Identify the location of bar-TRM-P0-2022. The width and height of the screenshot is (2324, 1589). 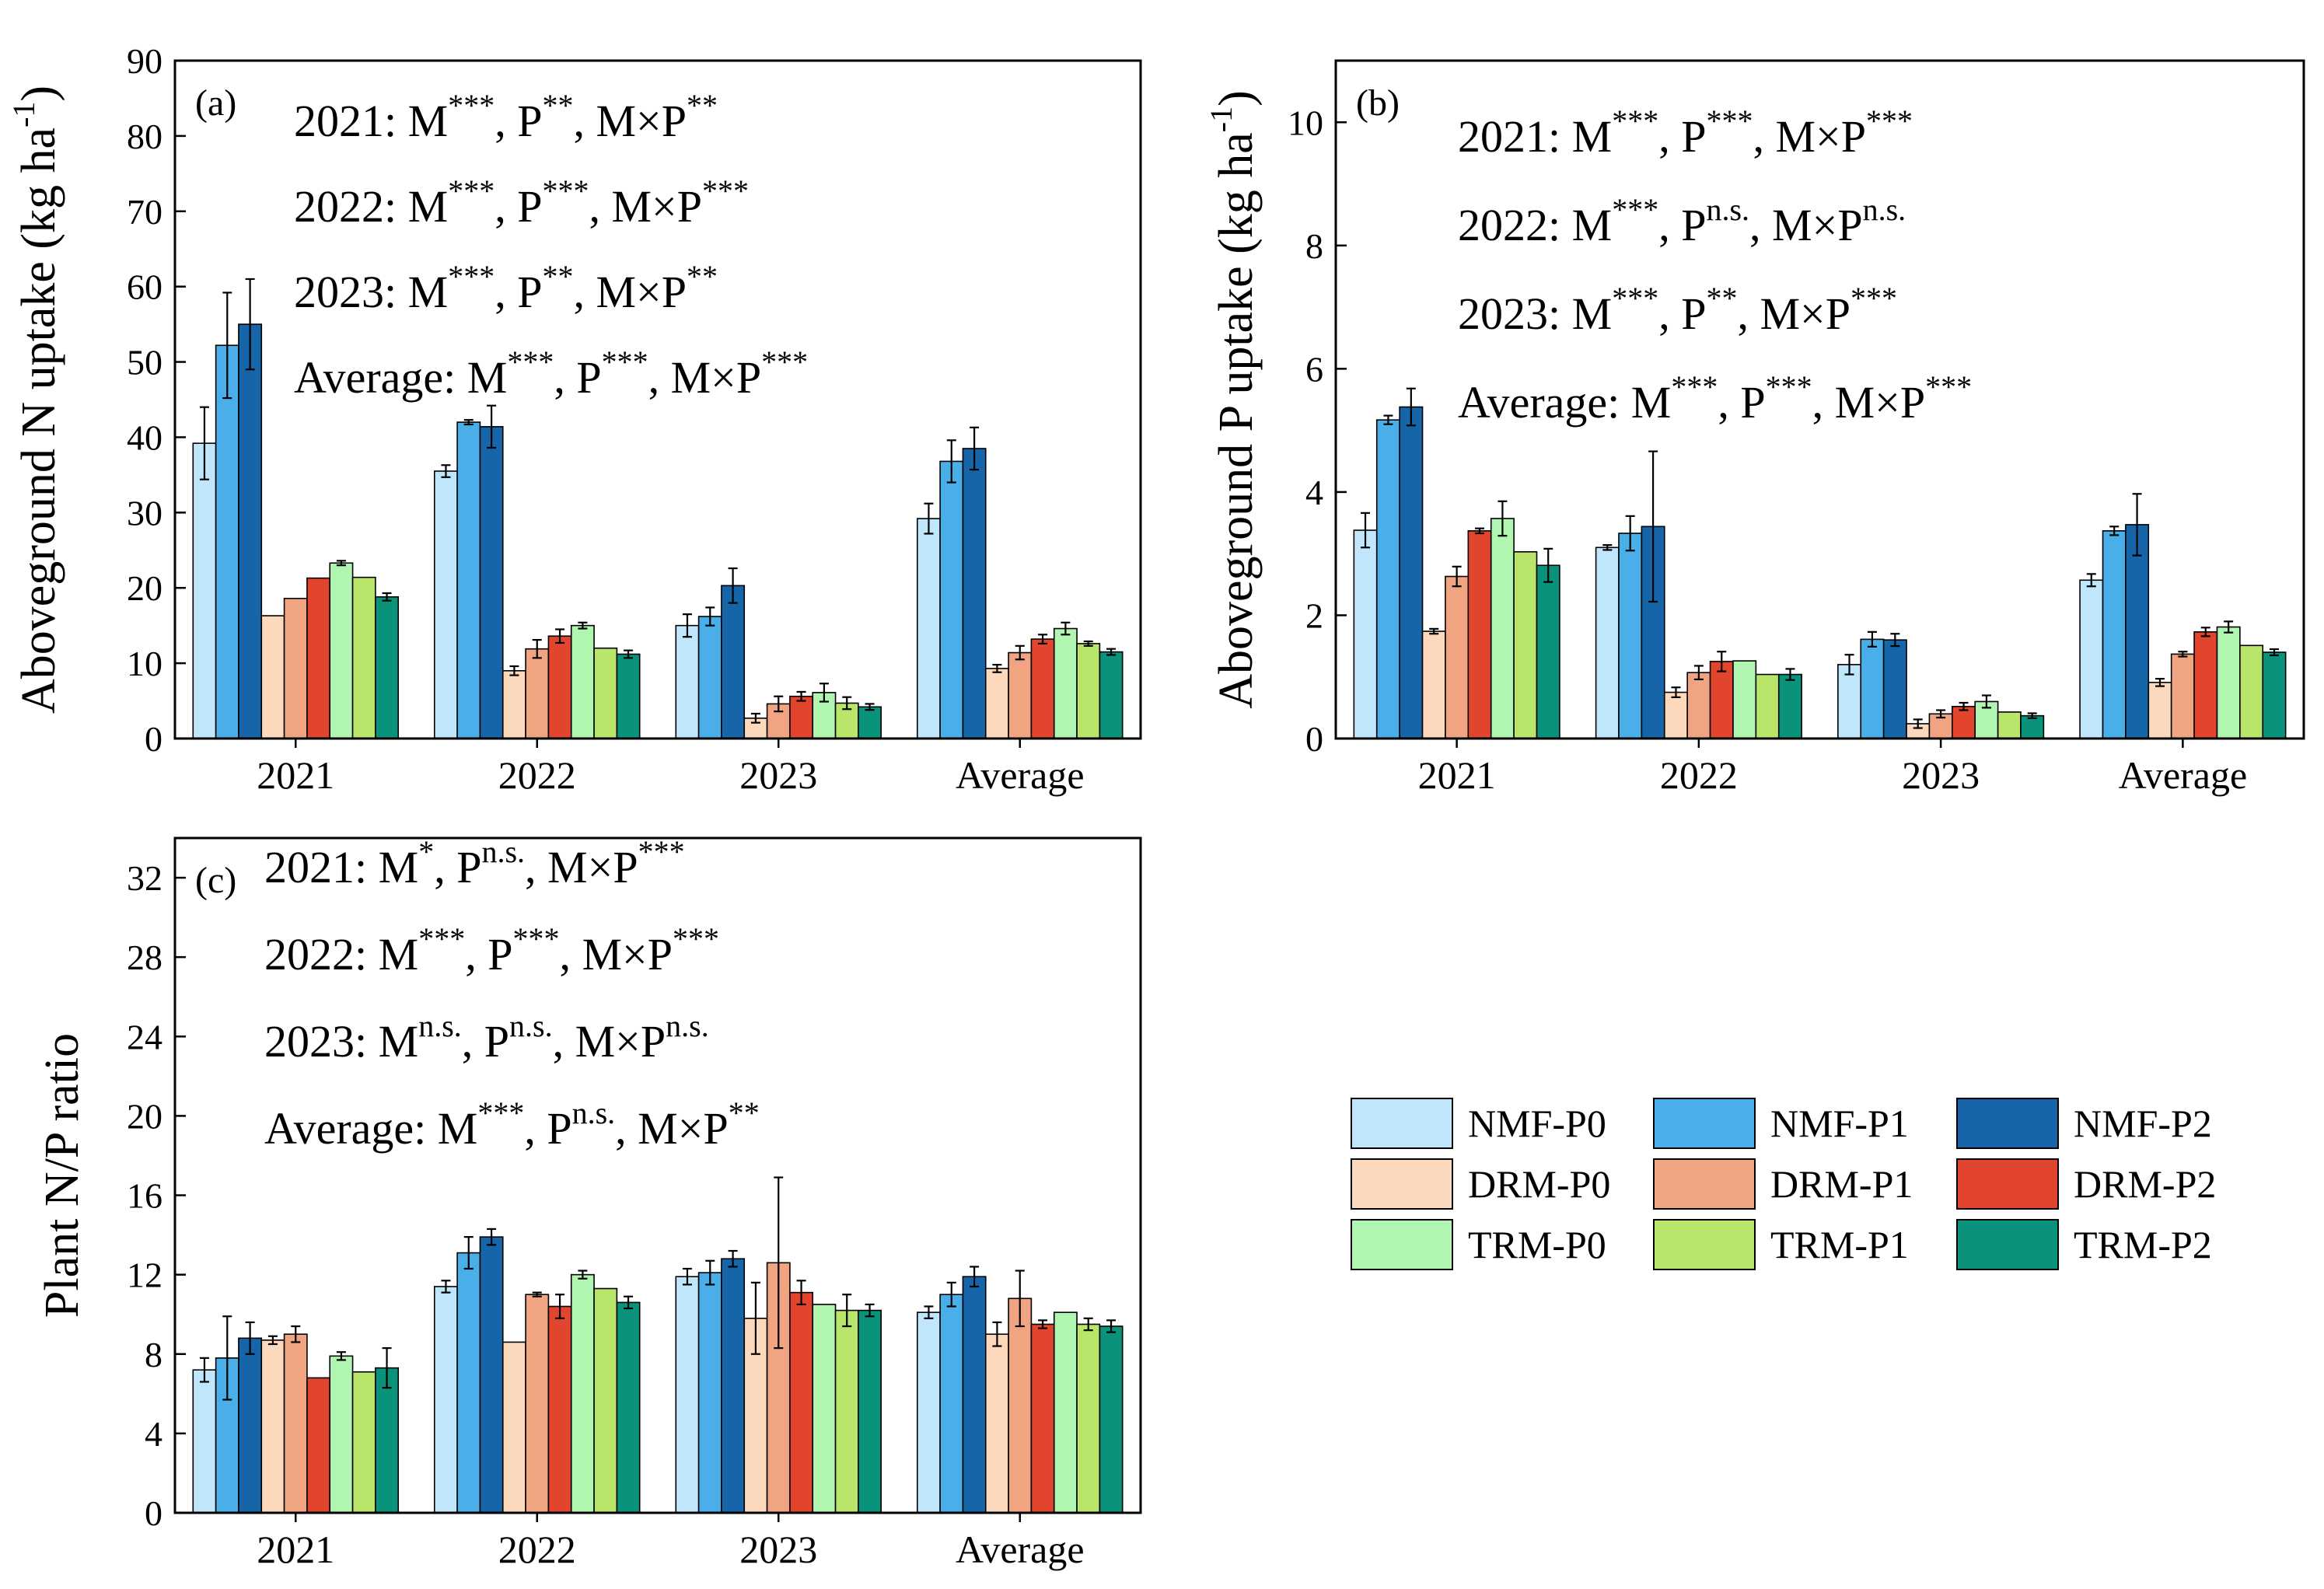
(582, 1393).